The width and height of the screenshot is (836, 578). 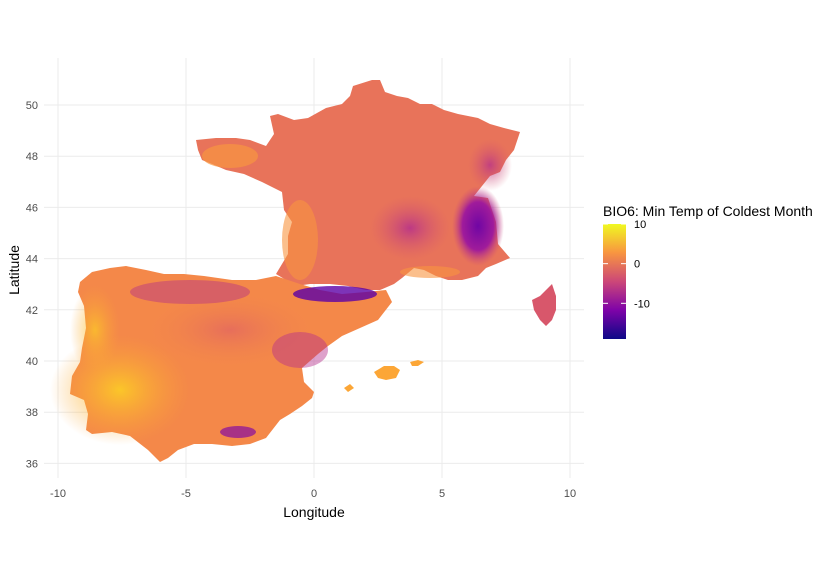 What do you see at coordinates (300, 240) in the screenshot?
I see `warm-region-aquitaine` at bounding box center [300, 240].